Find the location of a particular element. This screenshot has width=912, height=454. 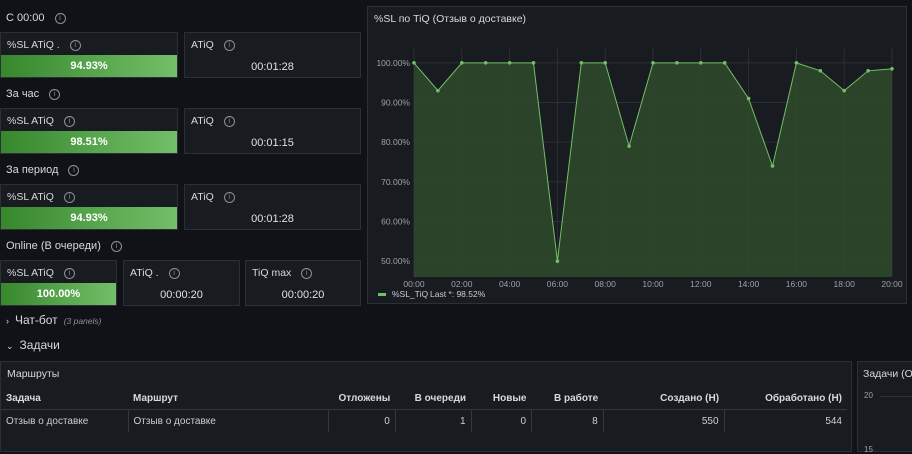

x-tick-label: 02:00 is located at coordinates (462, 284).